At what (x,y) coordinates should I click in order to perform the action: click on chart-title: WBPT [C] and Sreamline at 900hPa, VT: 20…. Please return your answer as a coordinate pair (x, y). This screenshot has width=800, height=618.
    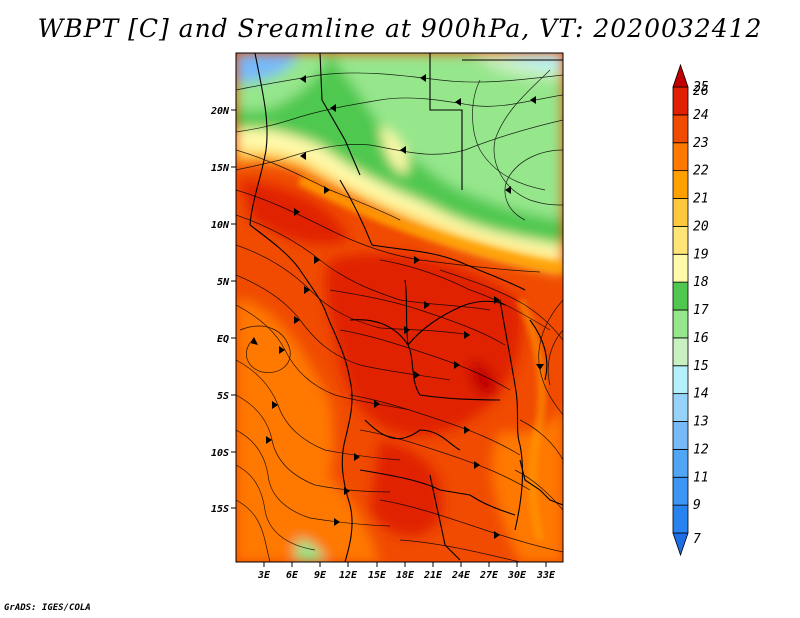
    Looking at the image, I should click on (400, 28).